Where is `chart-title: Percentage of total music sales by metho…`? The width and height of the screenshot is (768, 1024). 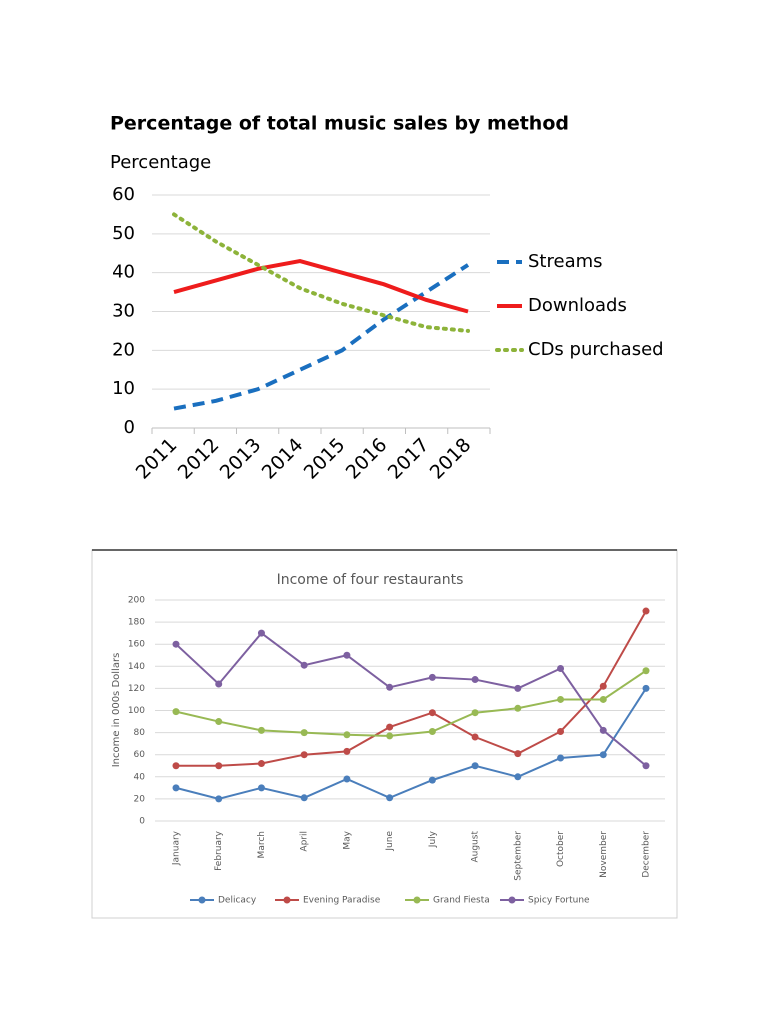 chart-title: Percentage of total music sales by metho… is located at coordinates (339, 124).